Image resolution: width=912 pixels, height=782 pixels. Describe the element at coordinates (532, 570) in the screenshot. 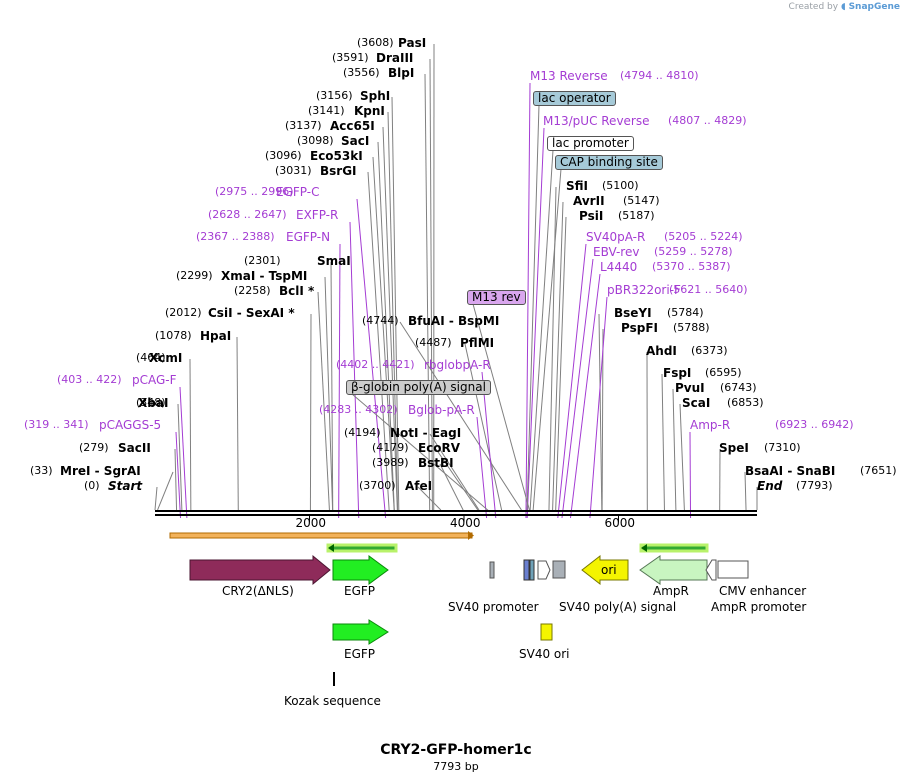

I see `lac-site-box` at that location.